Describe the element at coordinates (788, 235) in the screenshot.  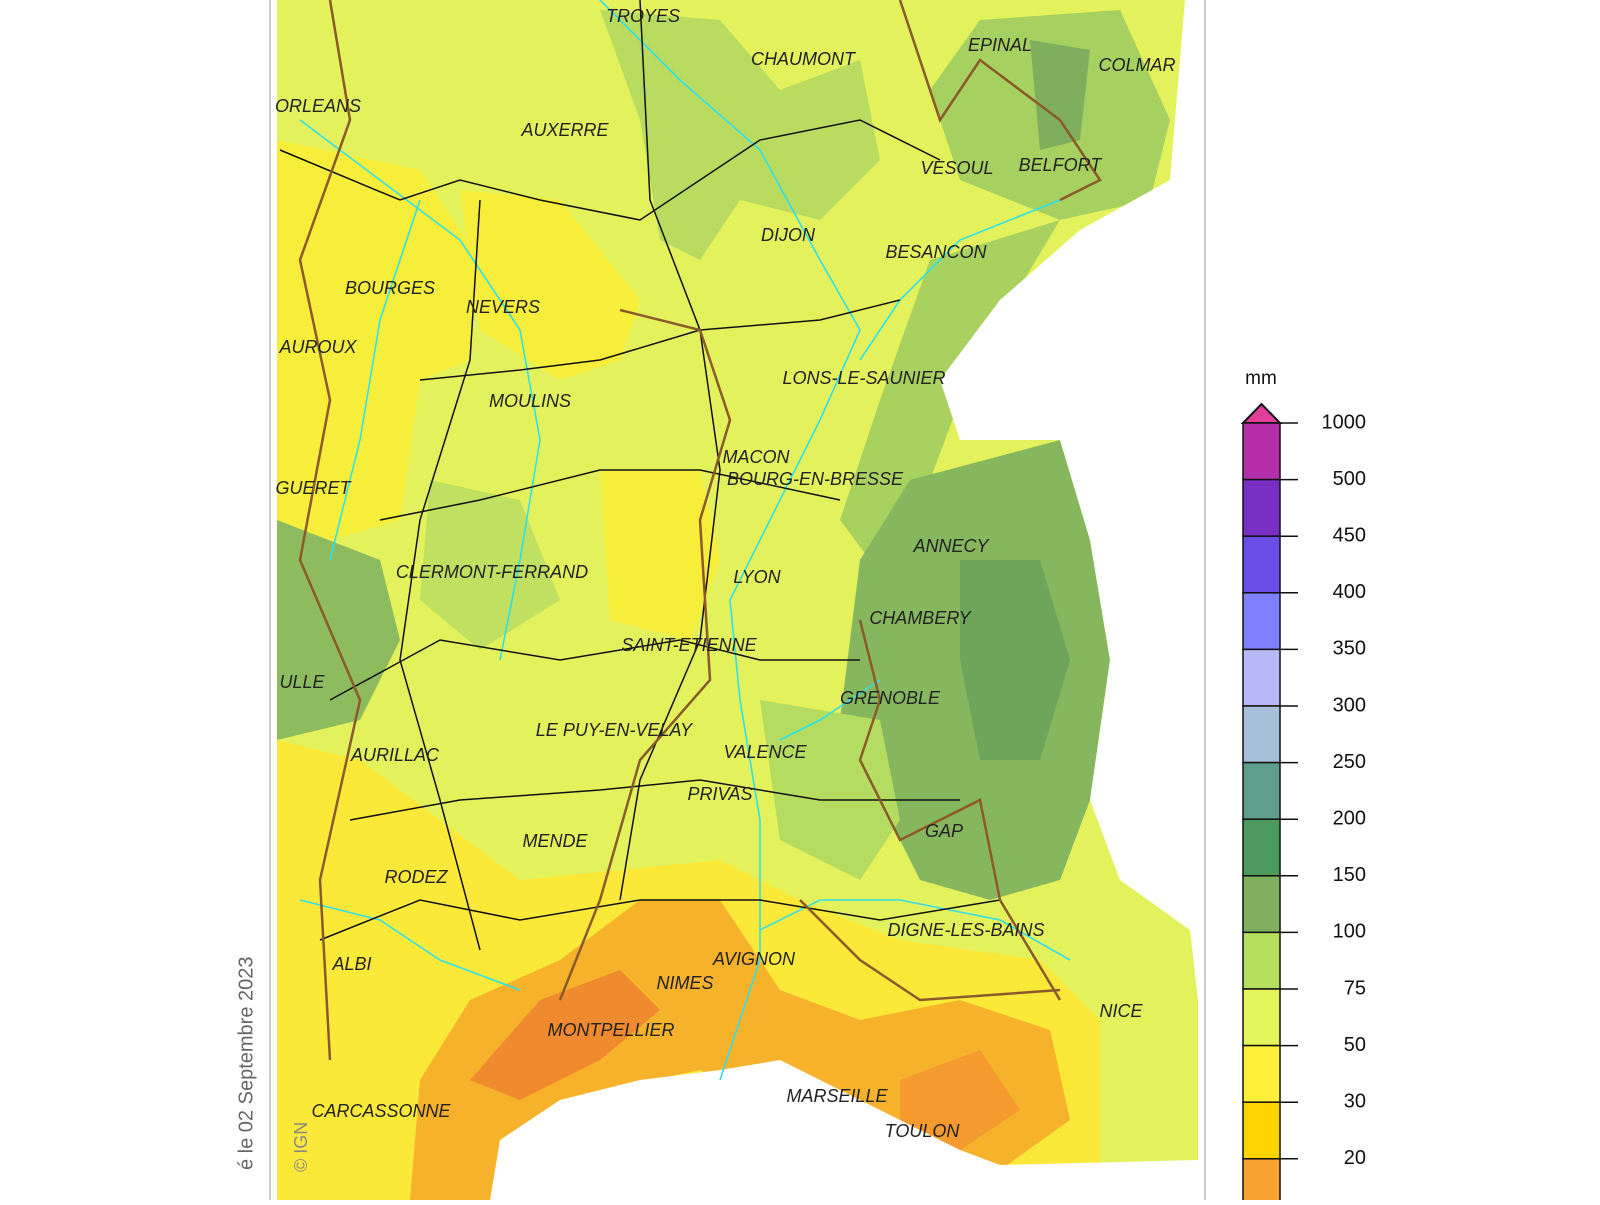
I see `city-label: DIJON` at that location.